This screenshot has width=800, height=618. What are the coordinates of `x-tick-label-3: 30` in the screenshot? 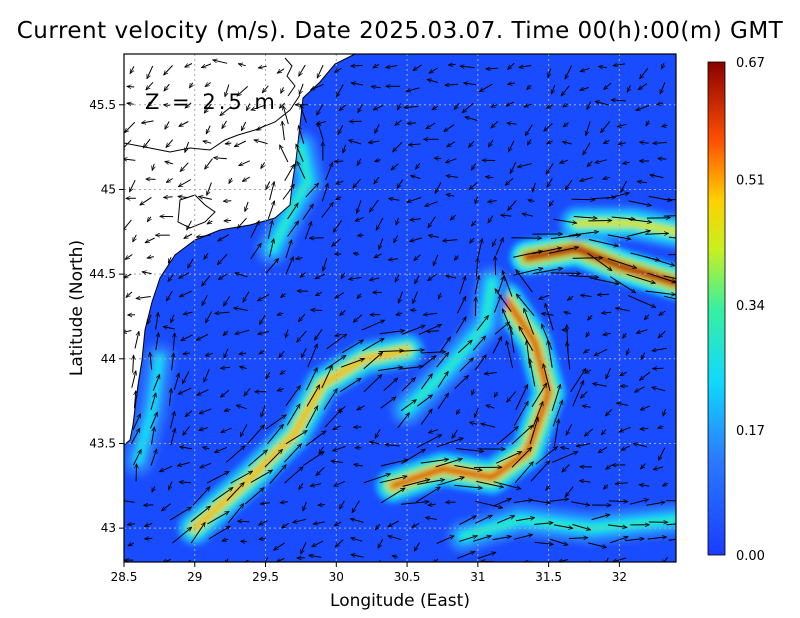 It's located at (336, 577).